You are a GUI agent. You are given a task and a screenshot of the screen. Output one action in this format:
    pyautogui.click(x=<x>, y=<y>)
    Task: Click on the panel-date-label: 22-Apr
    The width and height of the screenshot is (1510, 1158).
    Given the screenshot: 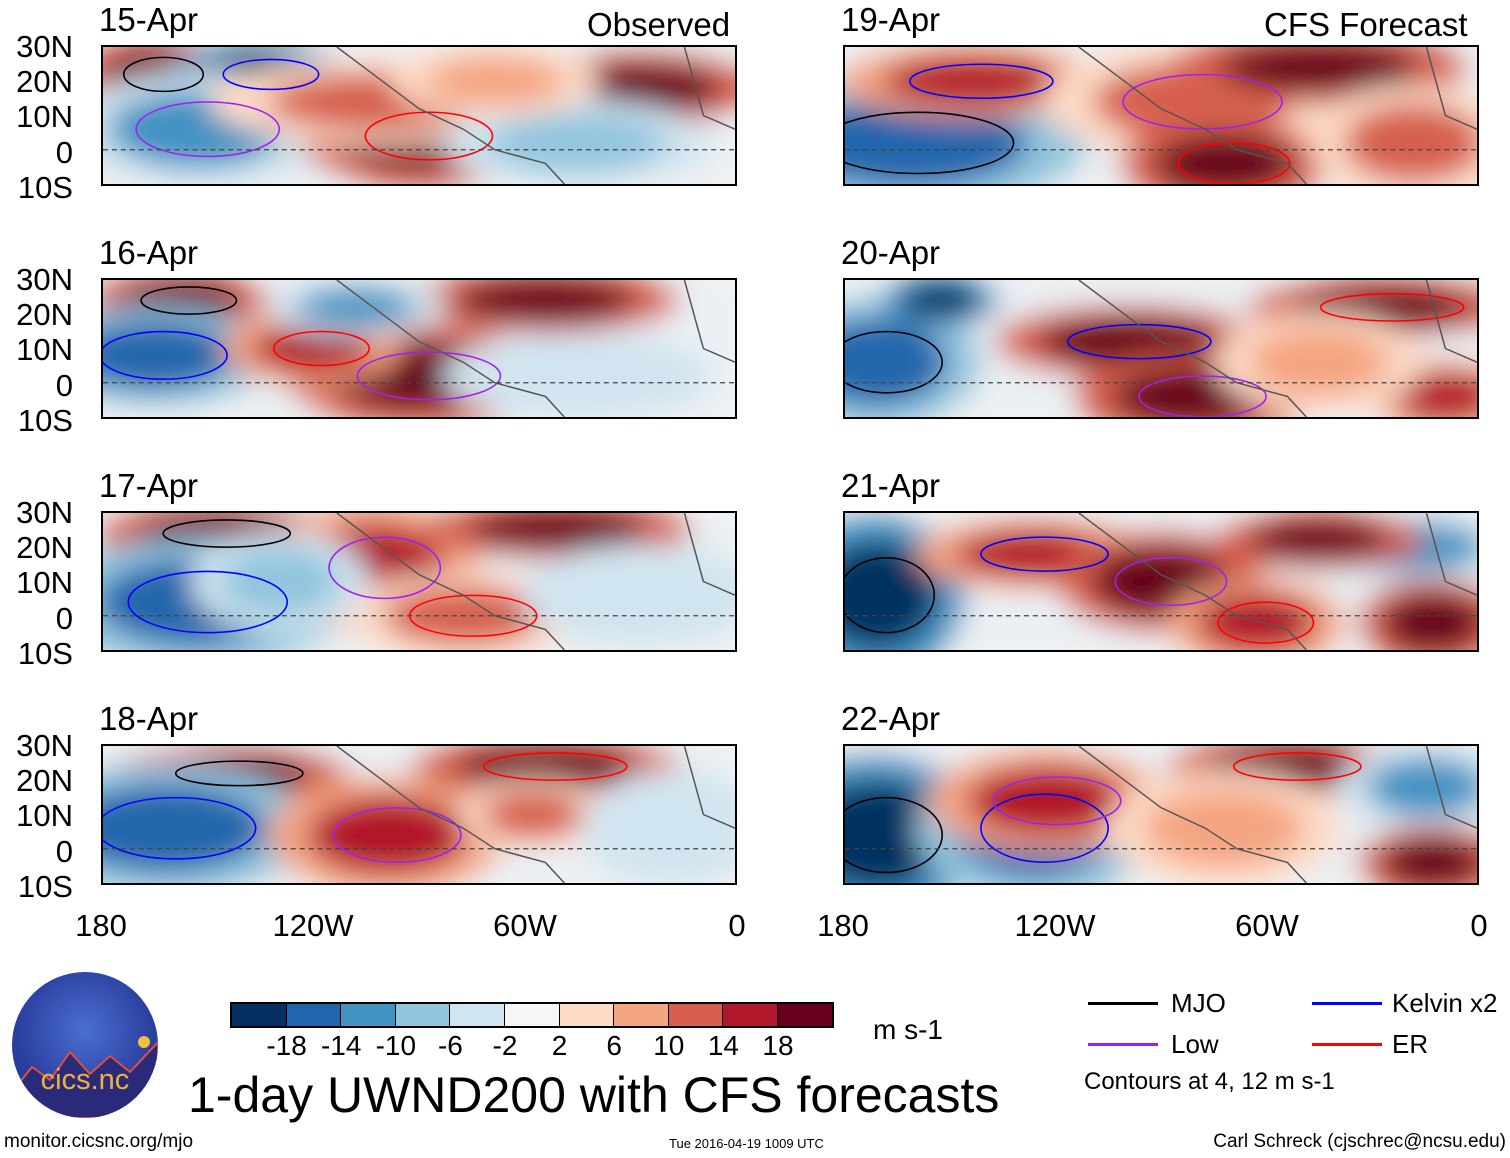 What is the action you would take?
    pyautogui.click(x=891, y=718)
    